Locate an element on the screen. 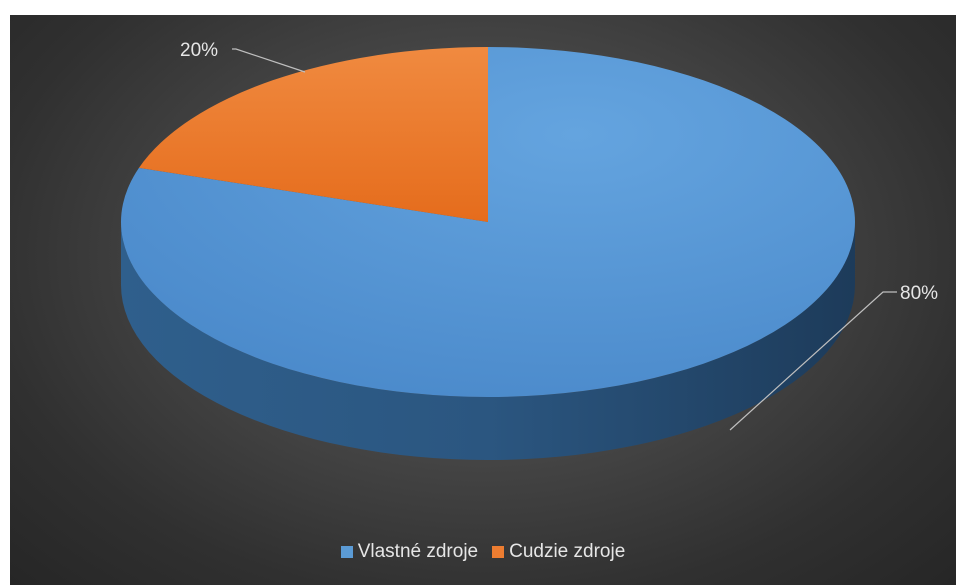 The height and width of the screenshot is (585, 956). legend-swatch-blue is located at coordinates (346, 552).